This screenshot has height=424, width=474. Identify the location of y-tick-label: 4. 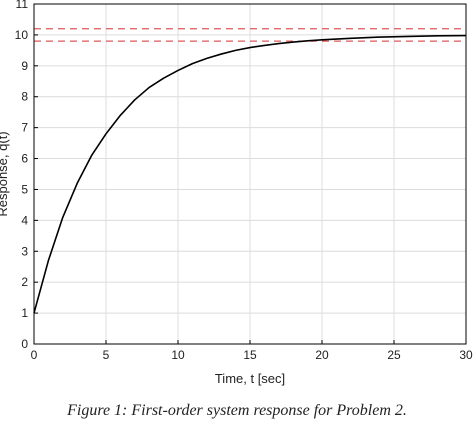
(24, 220).